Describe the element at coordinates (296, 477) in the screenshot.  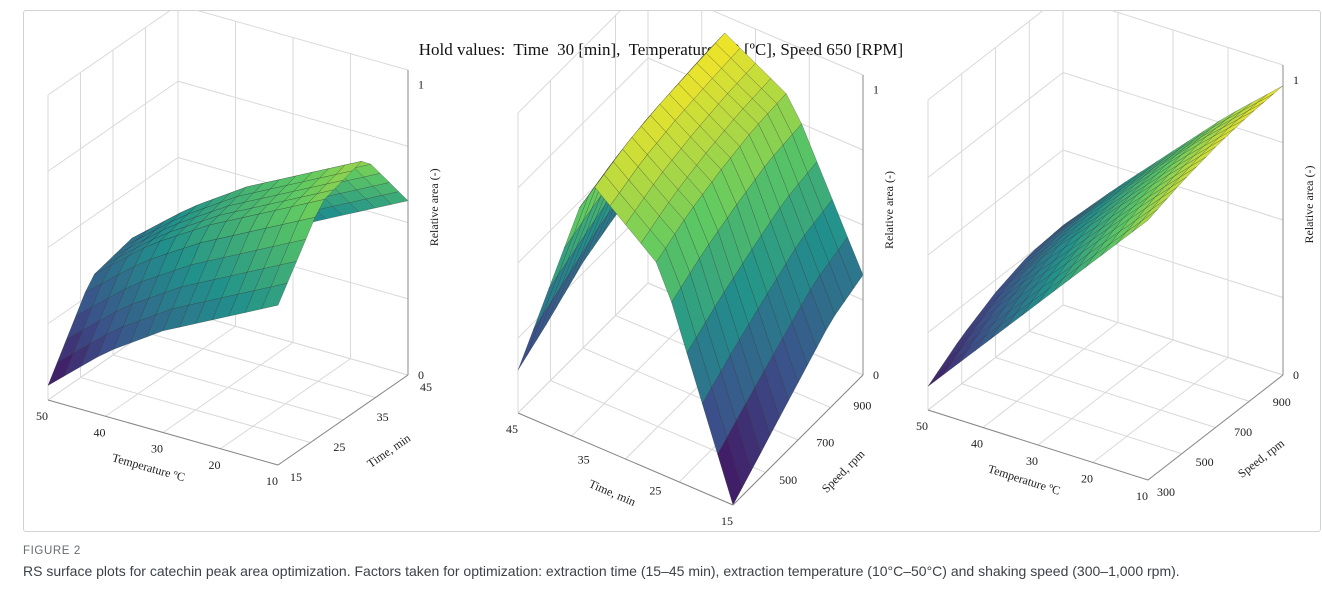
I see `y-tick-label: 15` at that location.